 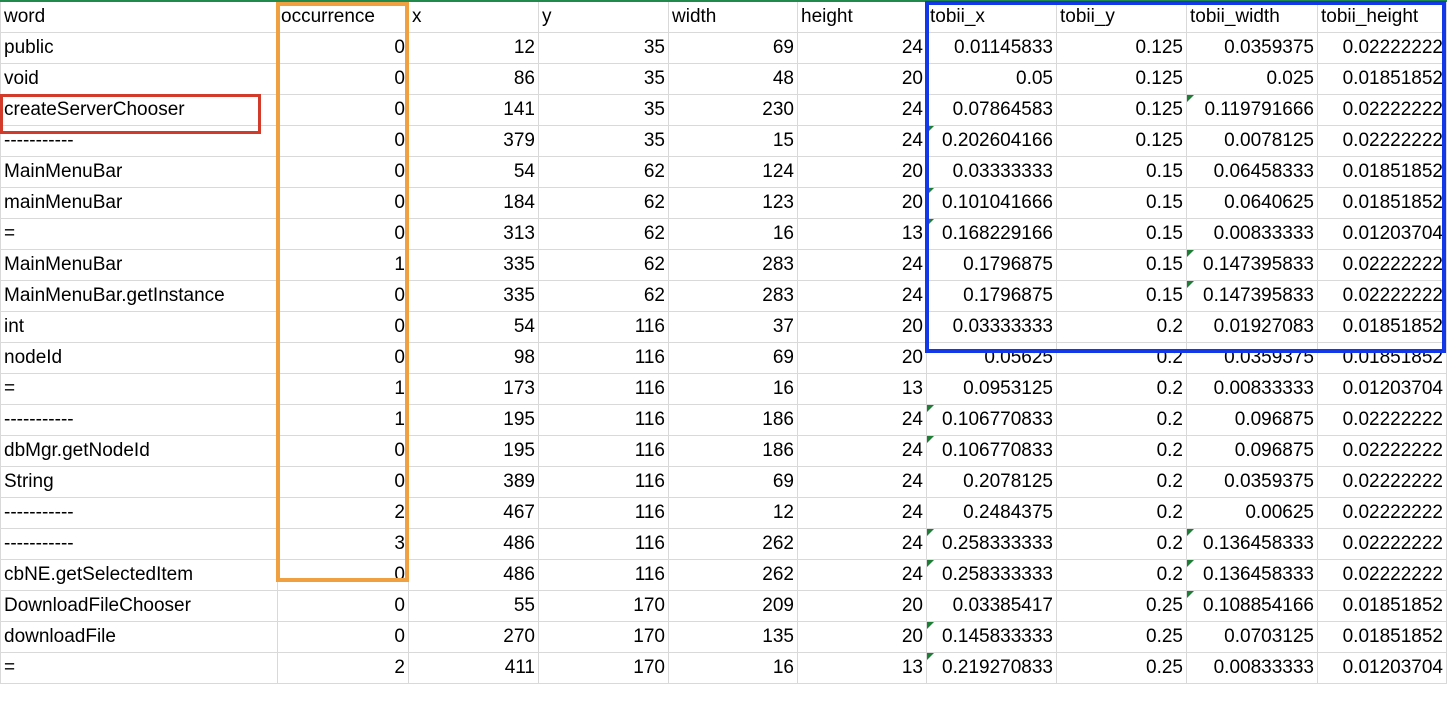 What do you see at coordinates (473, 419) in the screenshot?
I see `cell-x: 195` at bounding box center [473, 419].